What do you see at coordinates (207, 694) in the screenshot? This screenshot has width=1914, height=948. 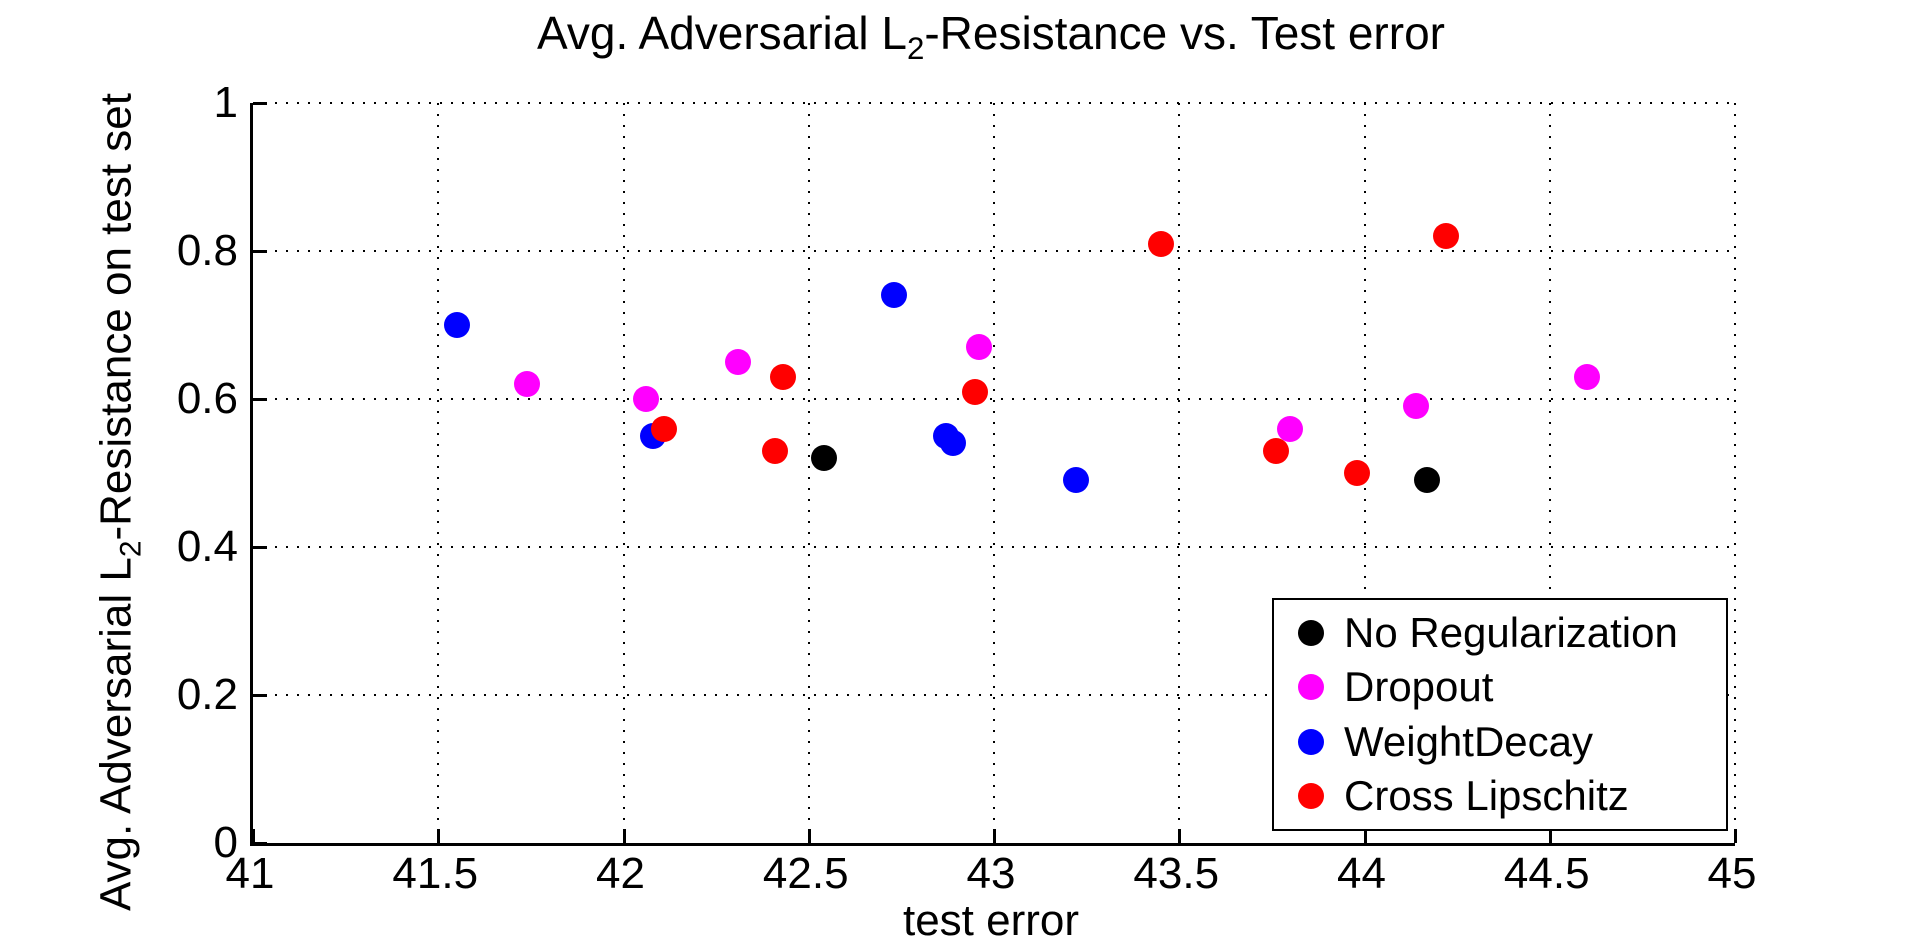 I see `y-tick-label: 0.2` at bounding box center [207, 694].